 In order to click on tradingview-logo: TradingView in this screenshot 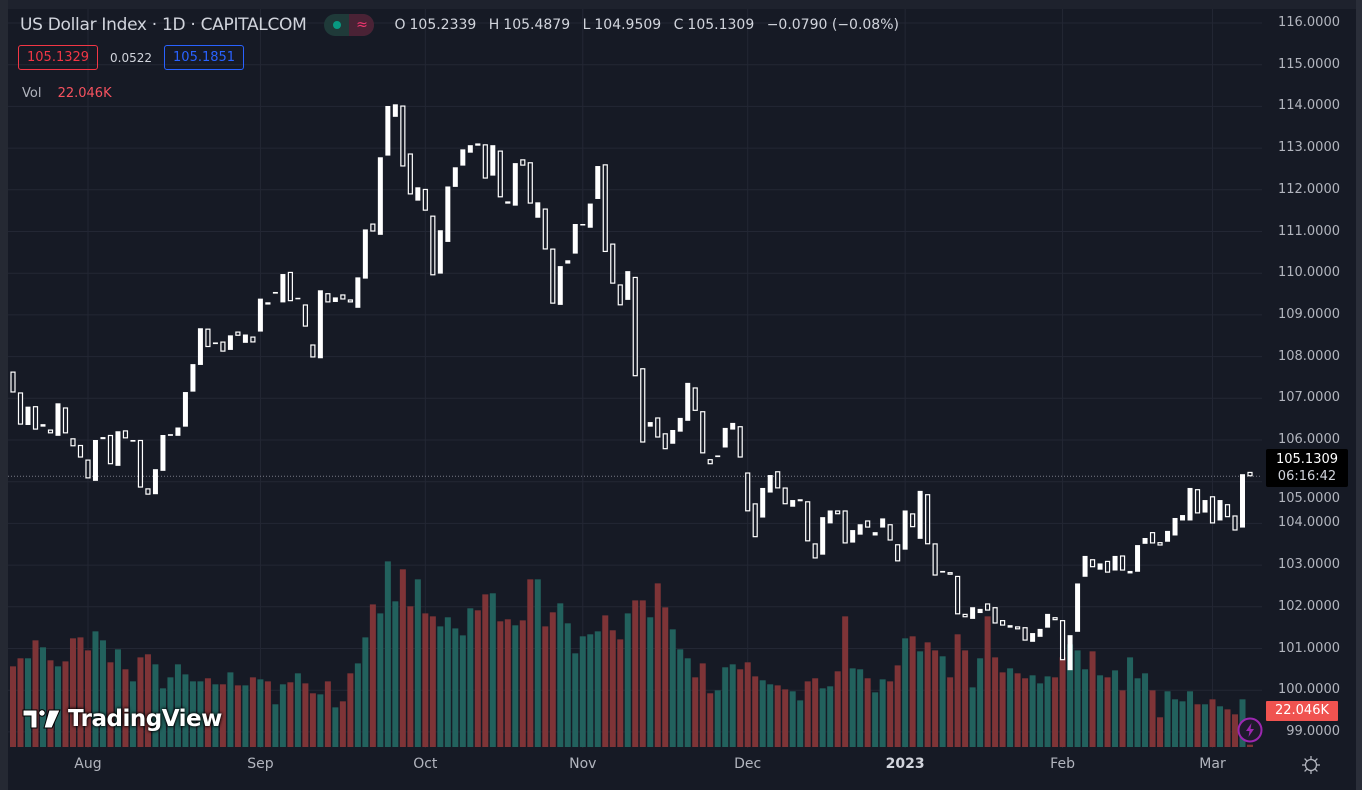, I will do `click(122, 719)`.